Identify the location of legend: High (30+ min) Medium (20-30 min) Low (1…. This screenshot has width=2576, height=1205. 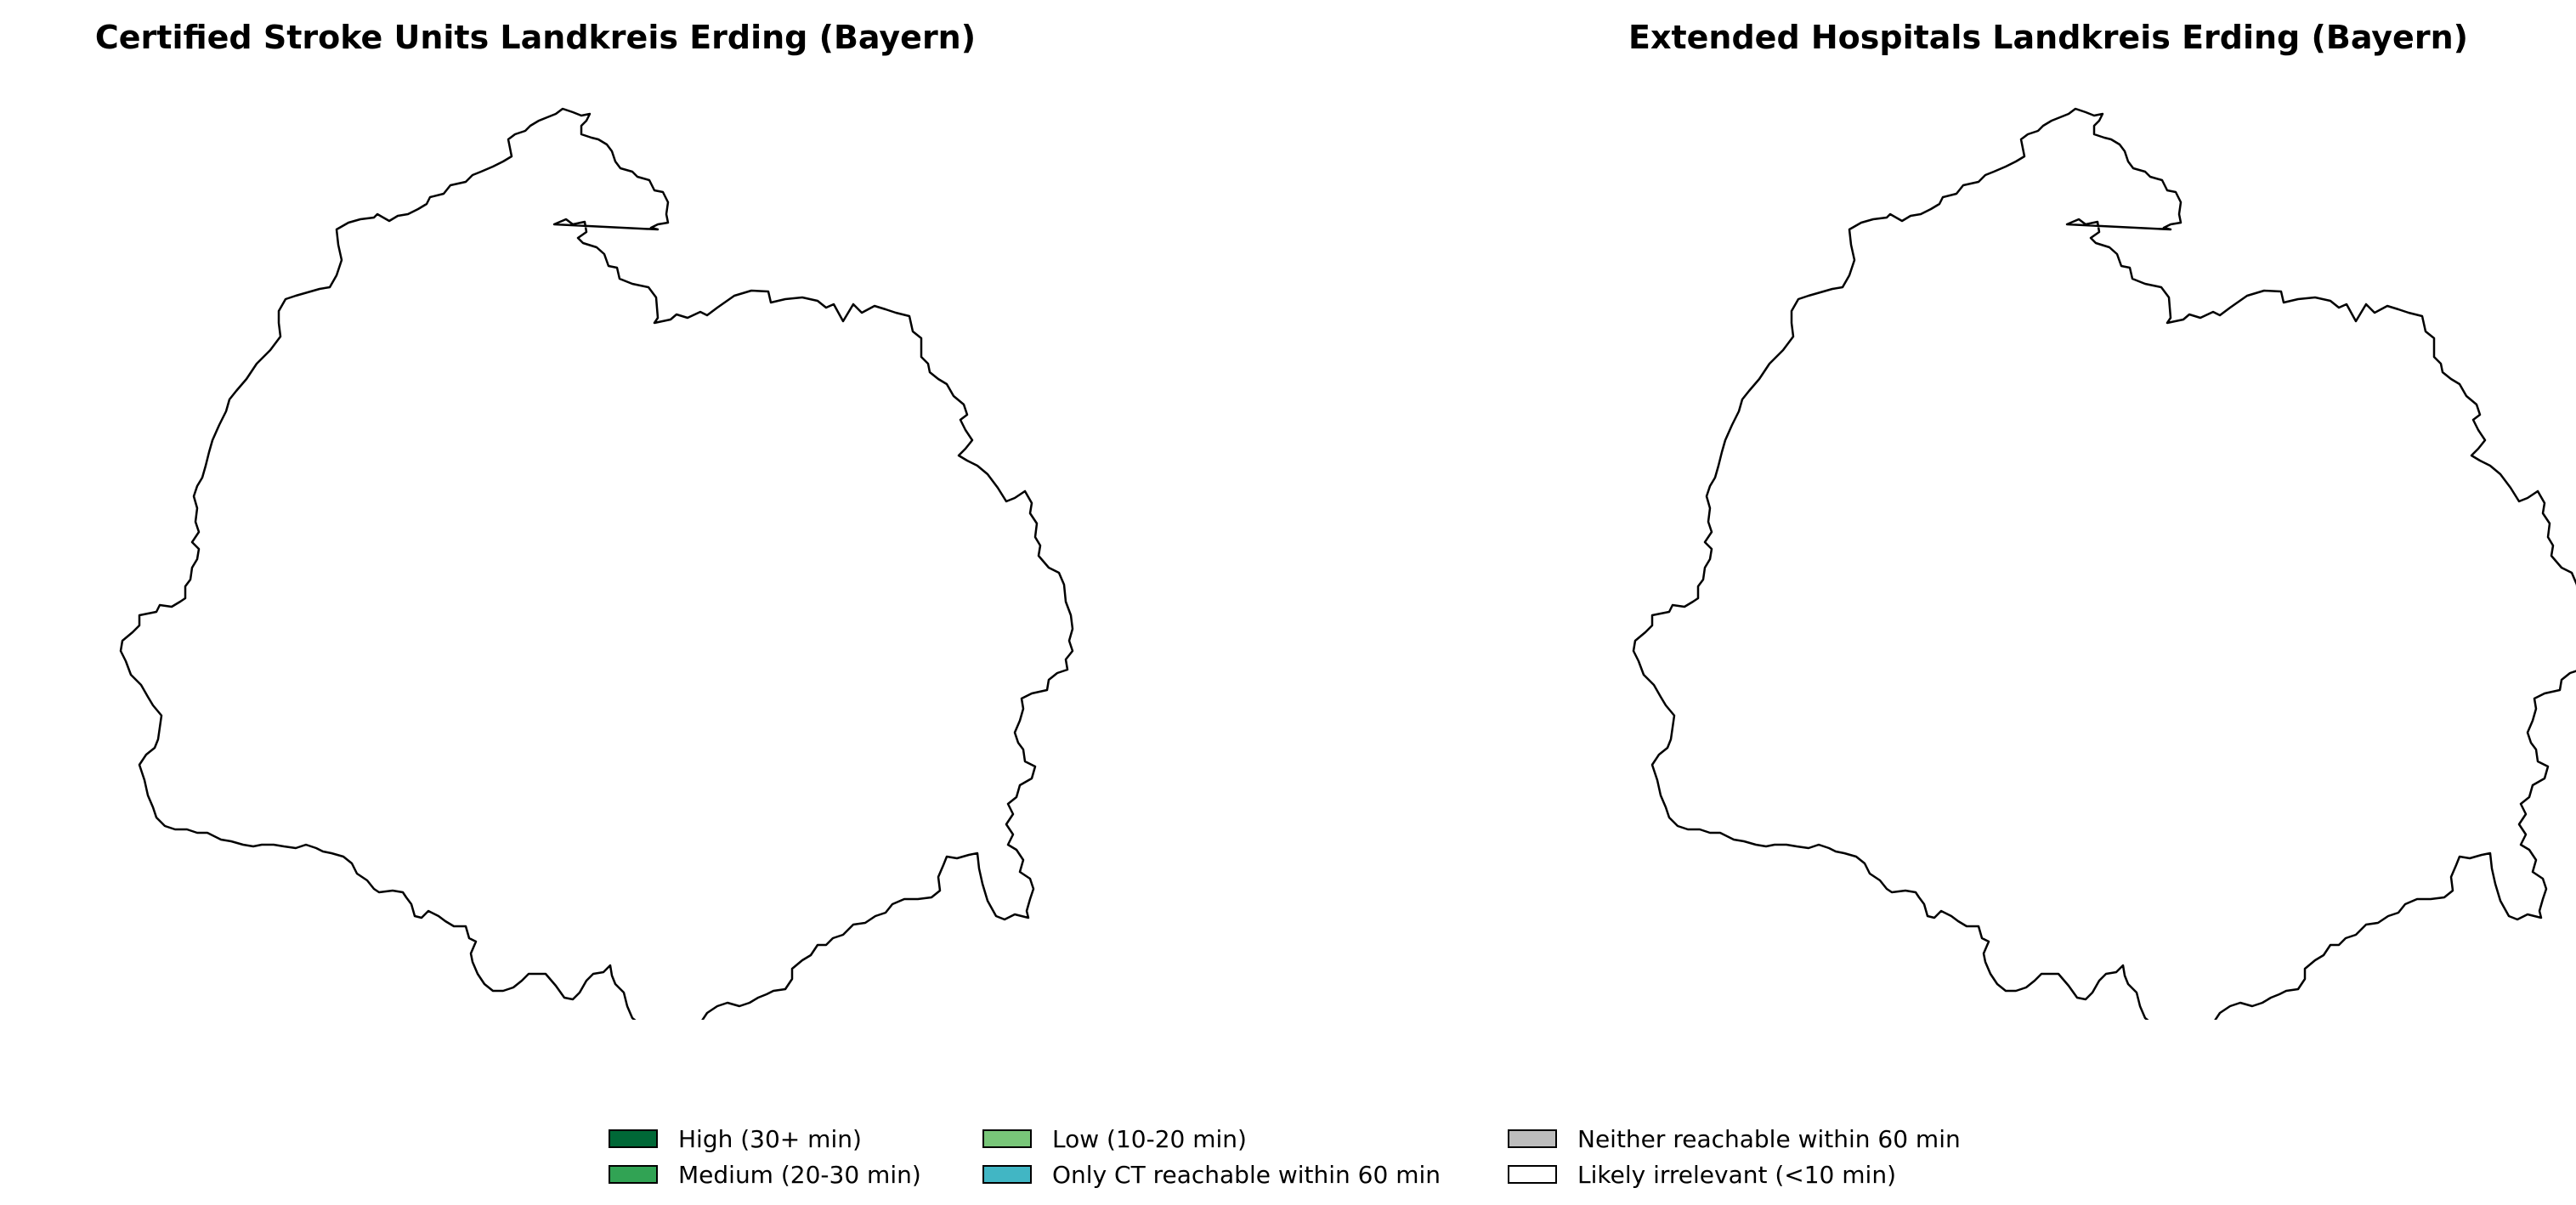
(1310, 1156).